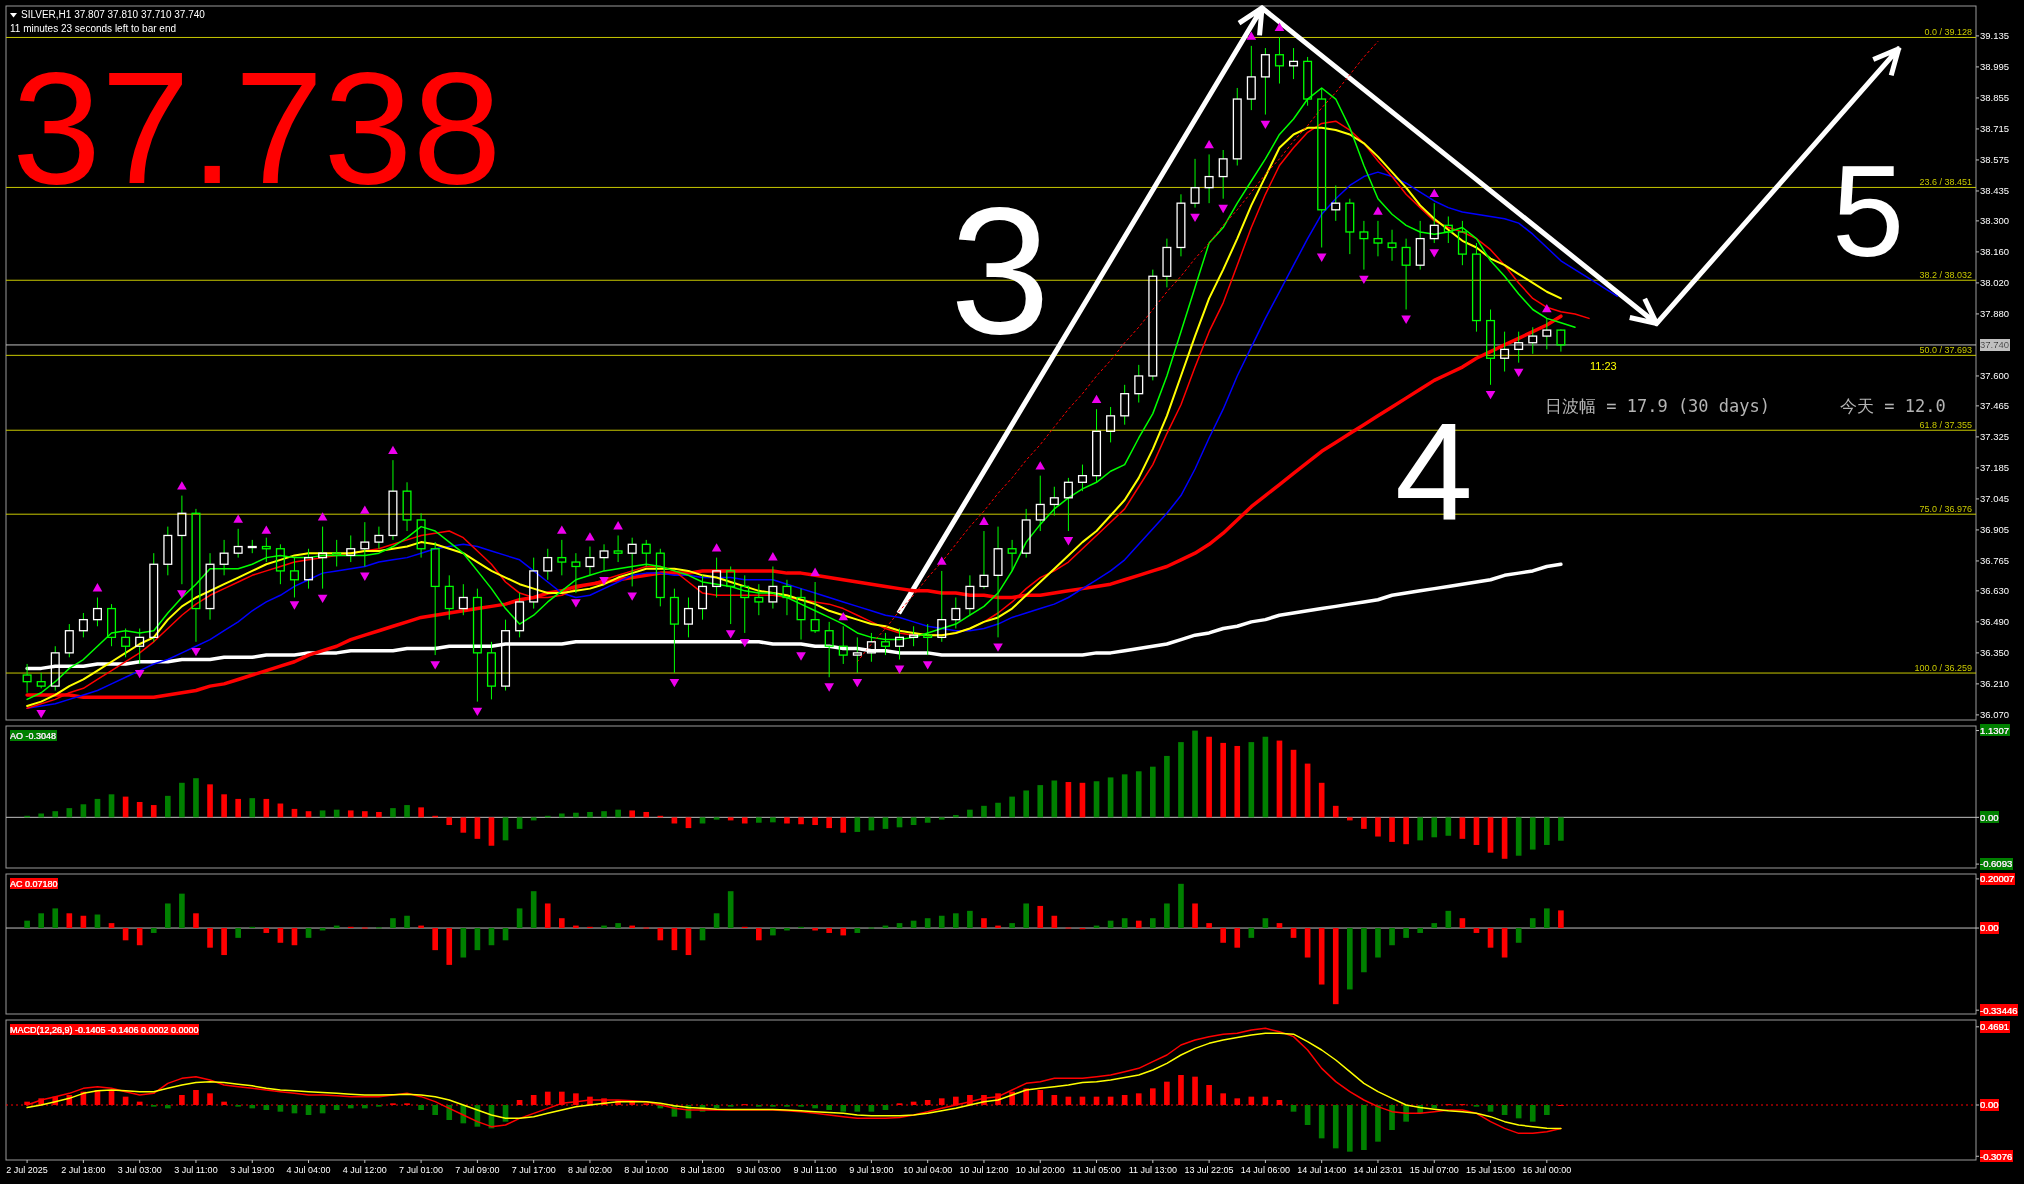 The height and width of the screenshot is (1184, 2024). What do you see at coordinates (1945, 509) in the screenshot?
I see `ref-line-label: 75.0 / 36.976` at bounding box center [1945, 509].